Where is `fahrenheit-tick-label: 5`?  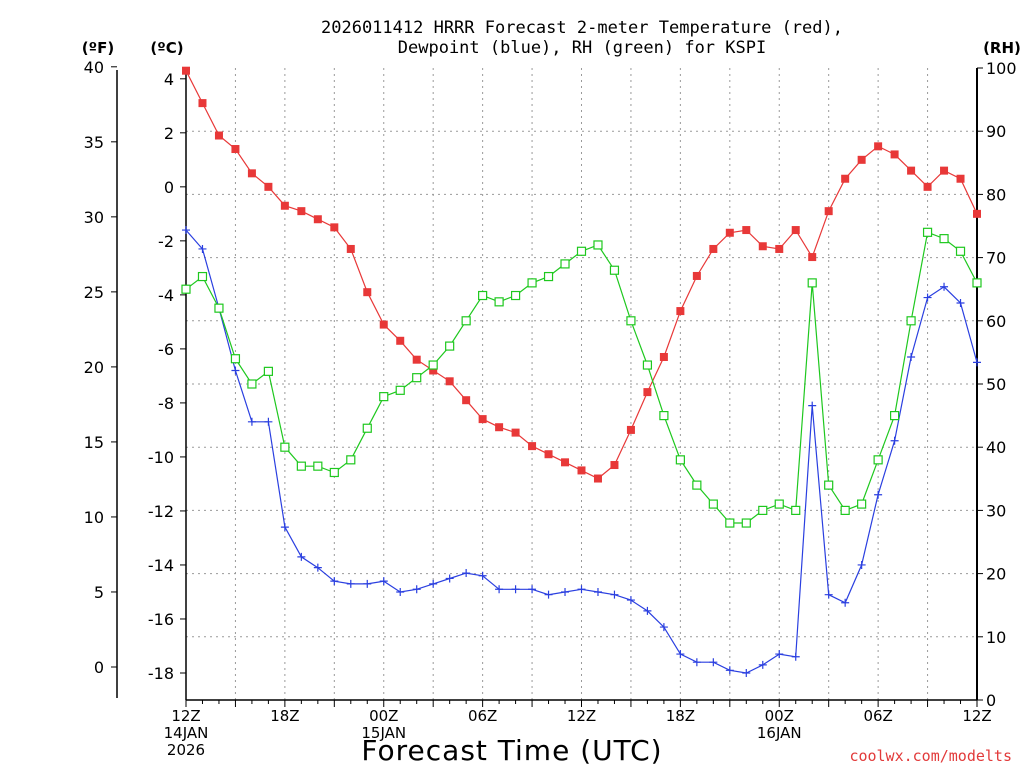 fahrenheit-tick-label: 5 is located at coordinates (99, 592).